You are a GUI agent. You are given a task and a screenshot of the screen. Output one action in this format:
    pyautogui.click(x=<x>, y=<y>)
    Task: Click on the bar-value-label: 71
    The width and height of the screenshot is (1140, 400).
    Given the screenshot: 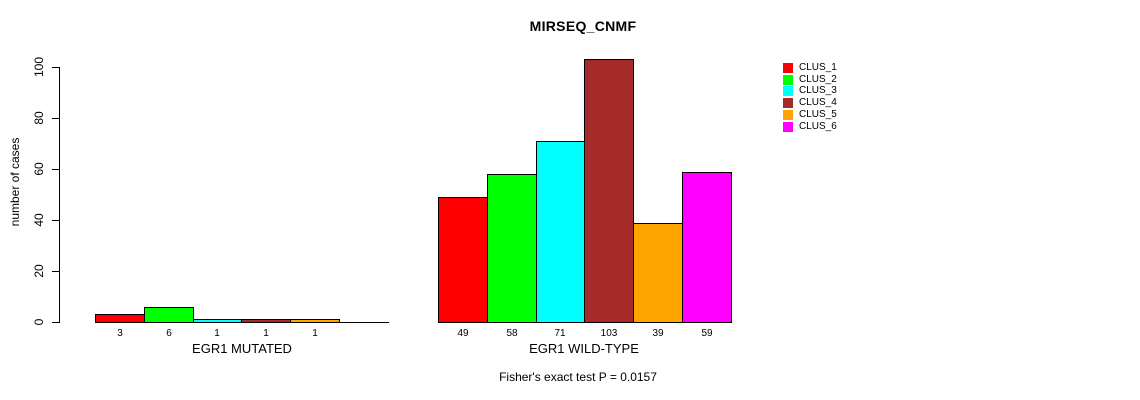 What is the action you would take?
    pyautogui.click(x=560, y=333)
    